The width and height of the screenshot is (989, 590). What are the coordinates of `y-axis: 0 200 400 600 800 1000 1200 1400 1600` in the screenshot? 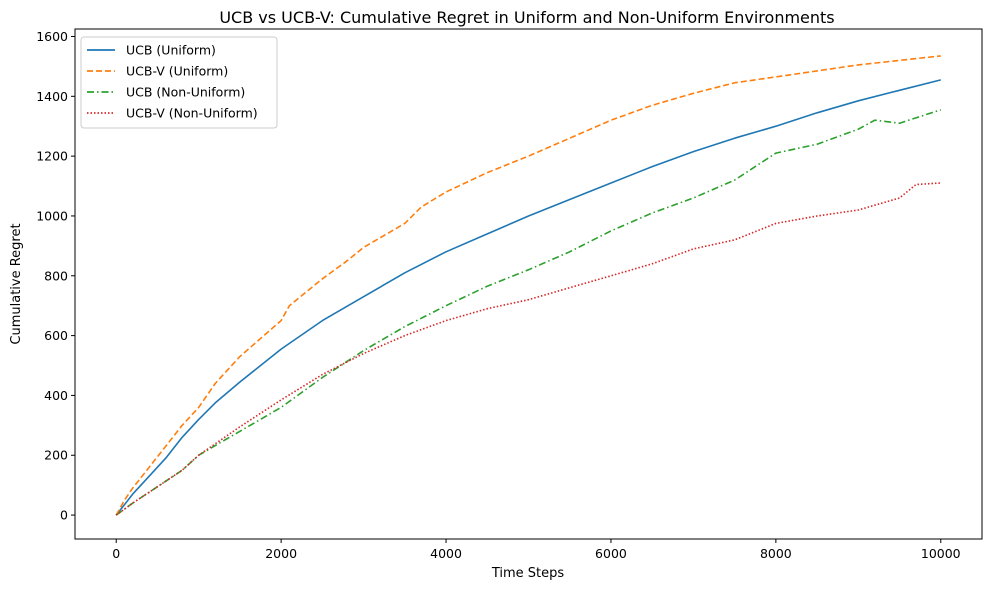 It's located at (55, 276).